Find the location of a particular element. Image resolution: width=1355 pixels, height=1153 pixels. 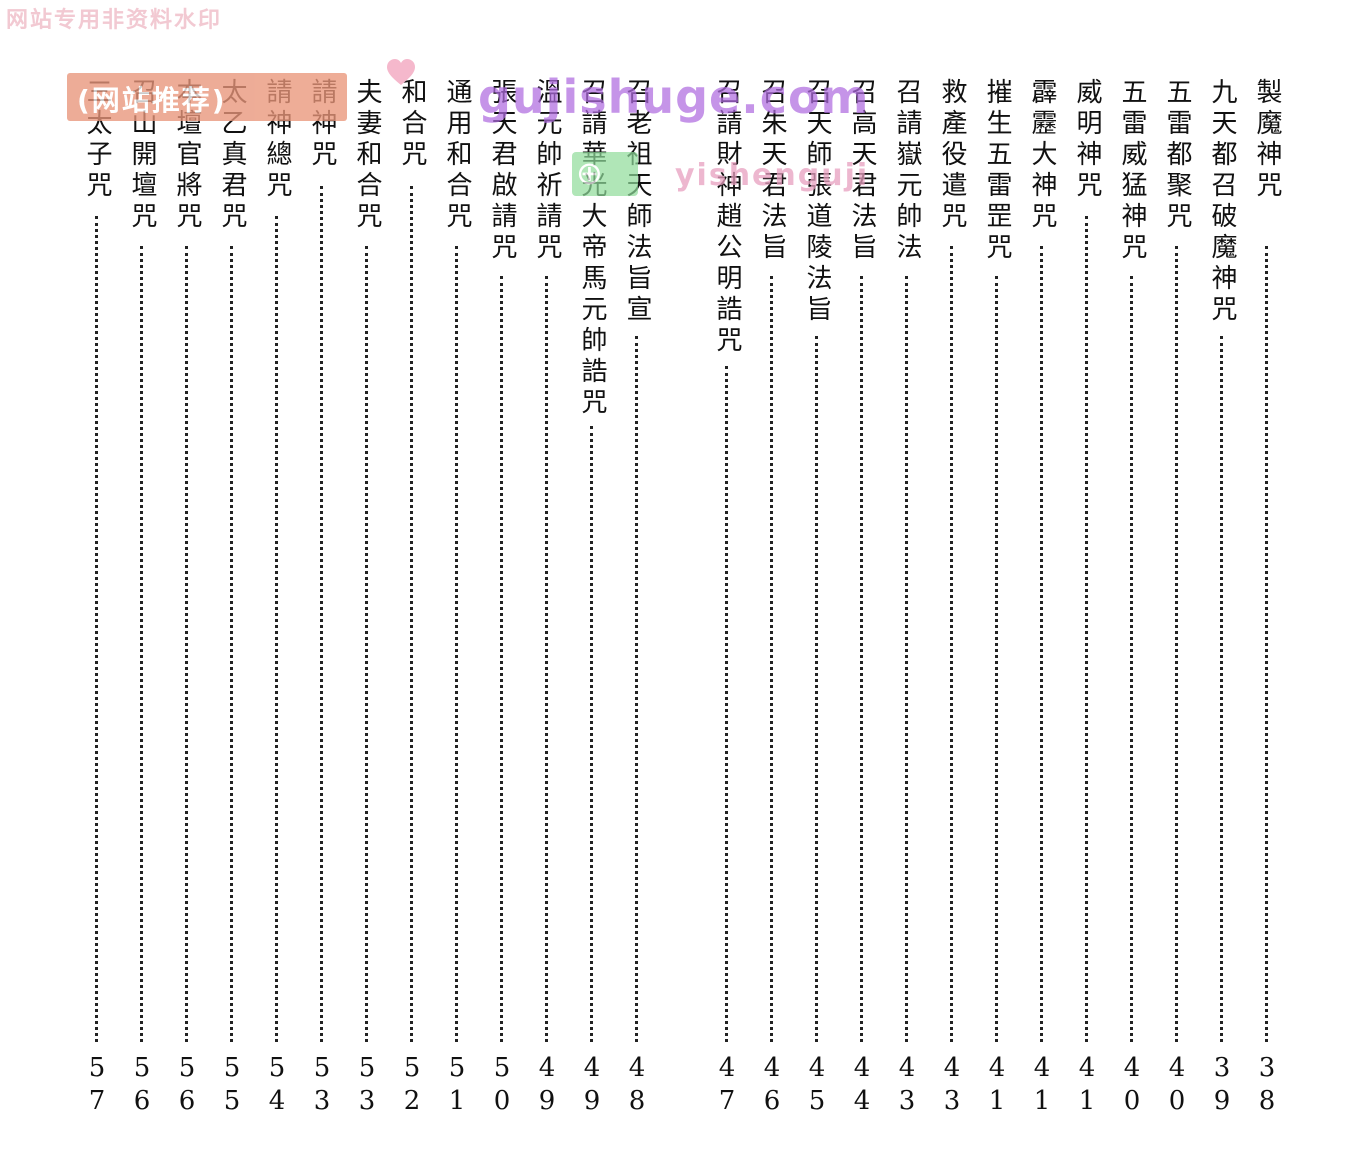

watermark-subsite: yishenguji is located at coordinates (772, 175).